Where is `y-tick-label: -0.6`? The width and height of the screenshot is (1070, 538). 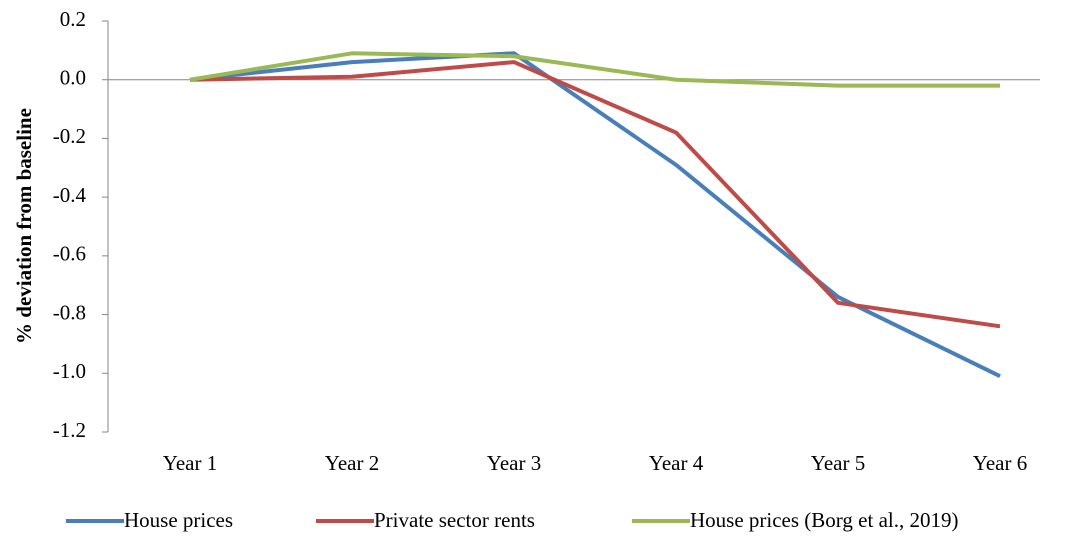
y-tick-label: -0.6 is located at coordinates (69, 254).